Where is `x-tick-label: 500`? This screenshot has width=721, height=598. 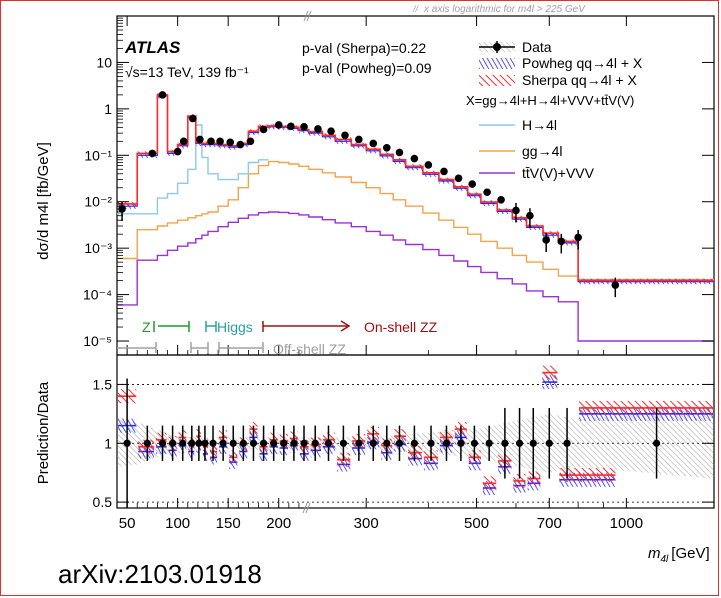
x-tick-label: 500 is located at coordinates (476, 523).